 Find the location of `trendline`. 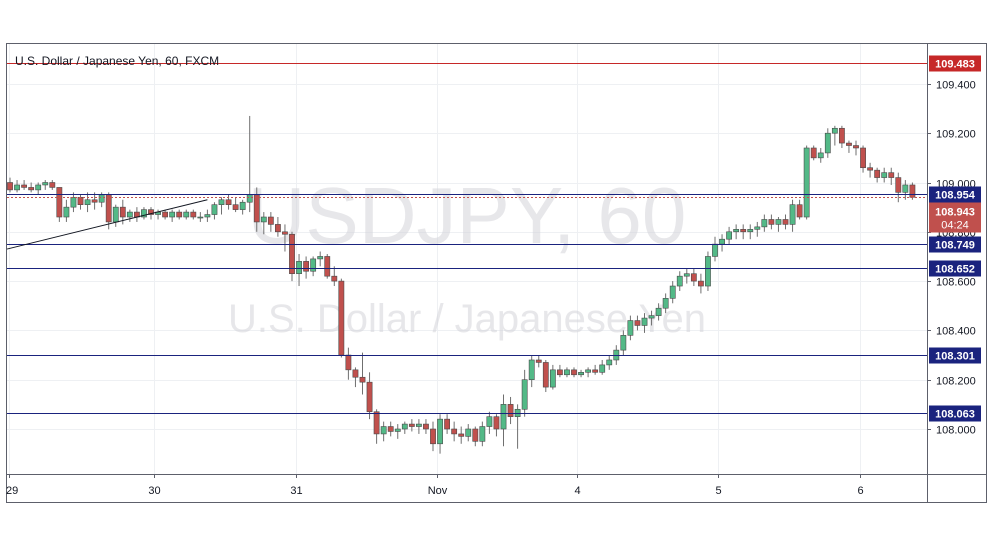

trendline is located at coordinates (107, 224).